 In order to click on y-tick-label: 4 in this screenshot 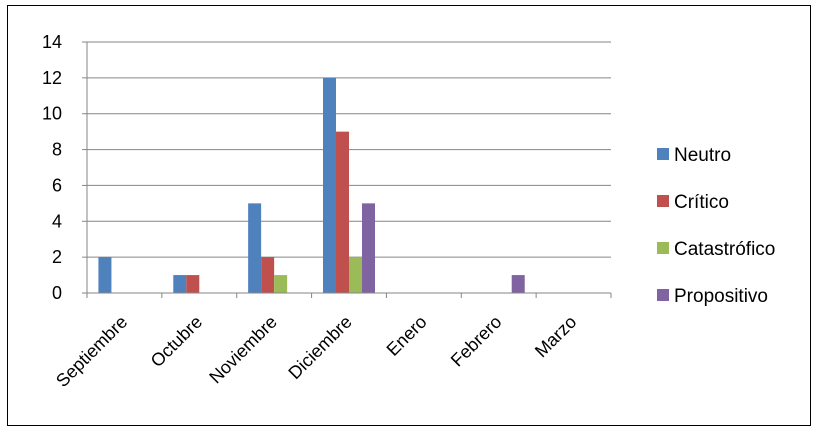, I will do `click(57, 221)`.